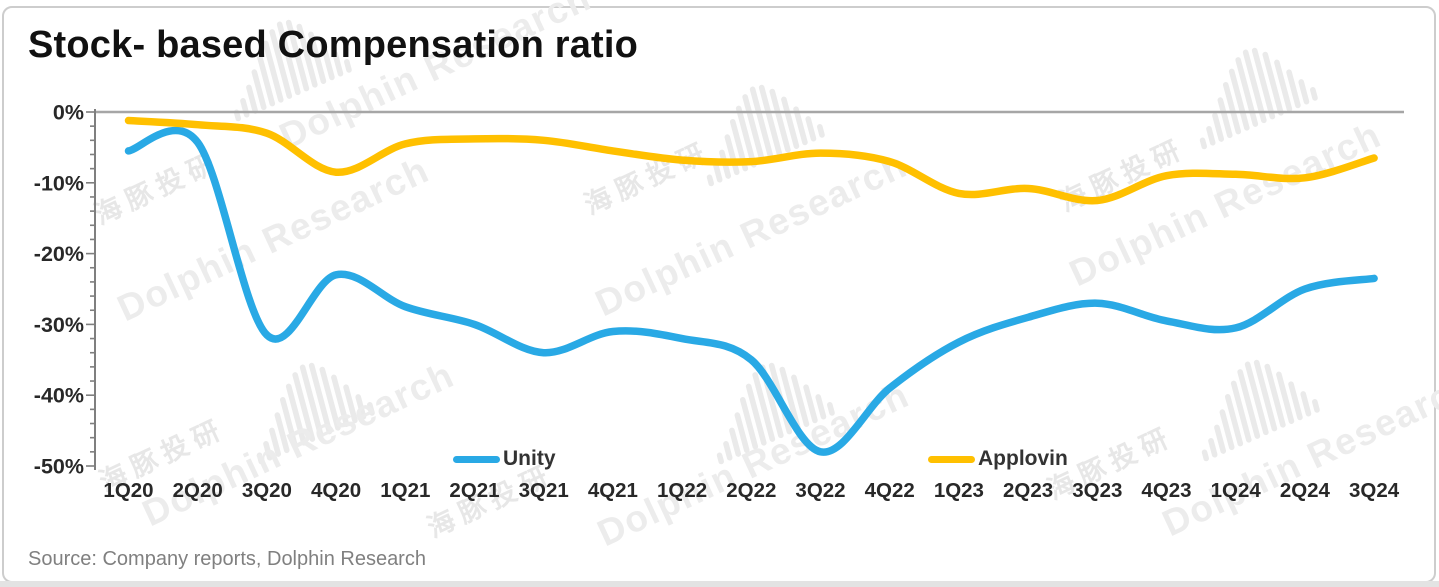  I want to click on y-tick-label: -50%, so click(59, 467).